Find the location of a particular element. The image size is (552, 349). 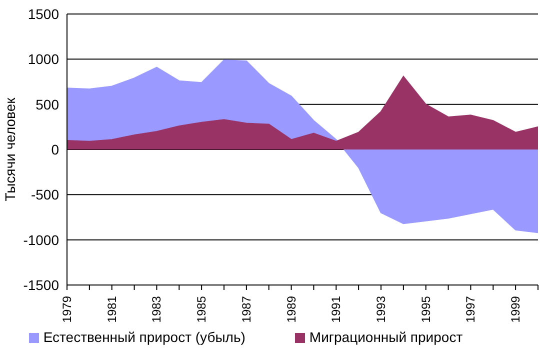

y-tick-label: 500 is located at coordinates (48, 104).